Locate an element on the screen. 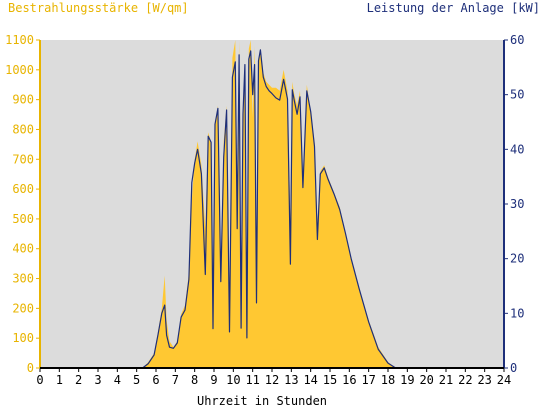 This screenshot has height=408, width=544. x-tick-label: 18 is located at coordinates (388, 380).